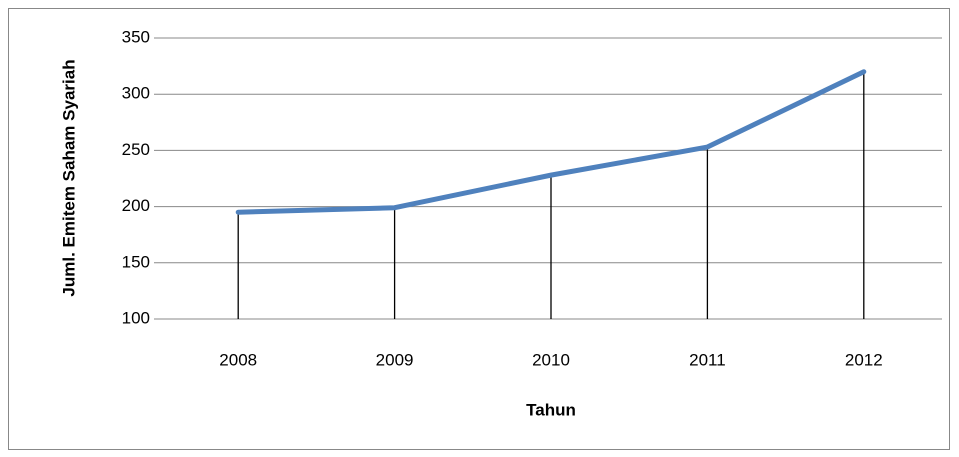 The image size is (959, 457). Describe the element at coordinates (864, 359) in the screenshot. I see `x-tick-label: 2012` at that location.